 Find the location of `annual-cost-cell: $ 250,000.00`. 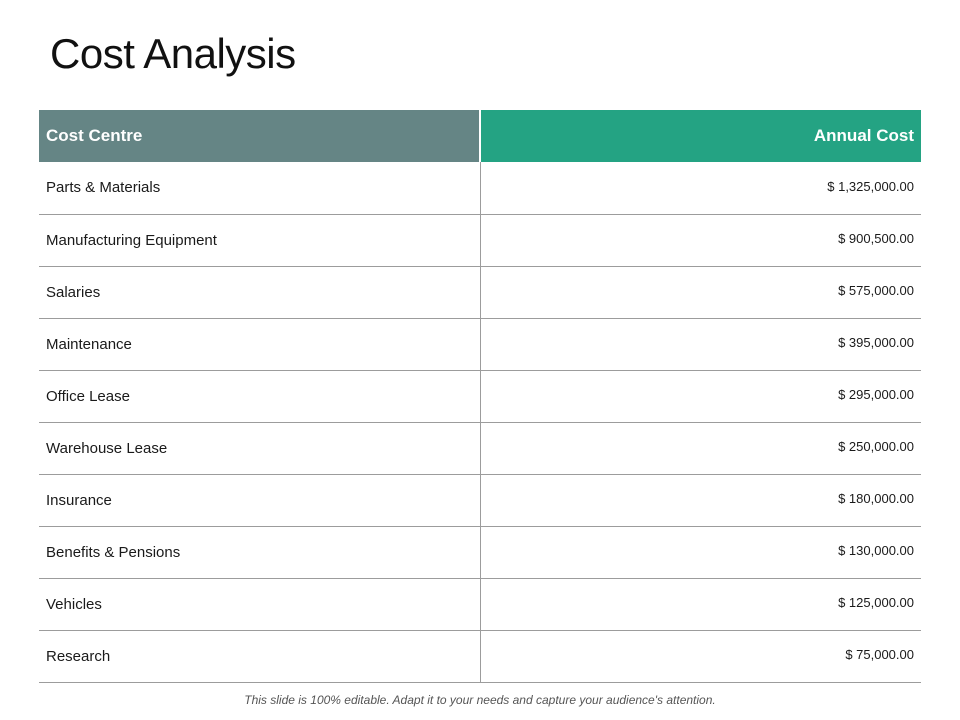

annual-cost-cell: $ 250,000.00 is located at coordinates (700, 448).